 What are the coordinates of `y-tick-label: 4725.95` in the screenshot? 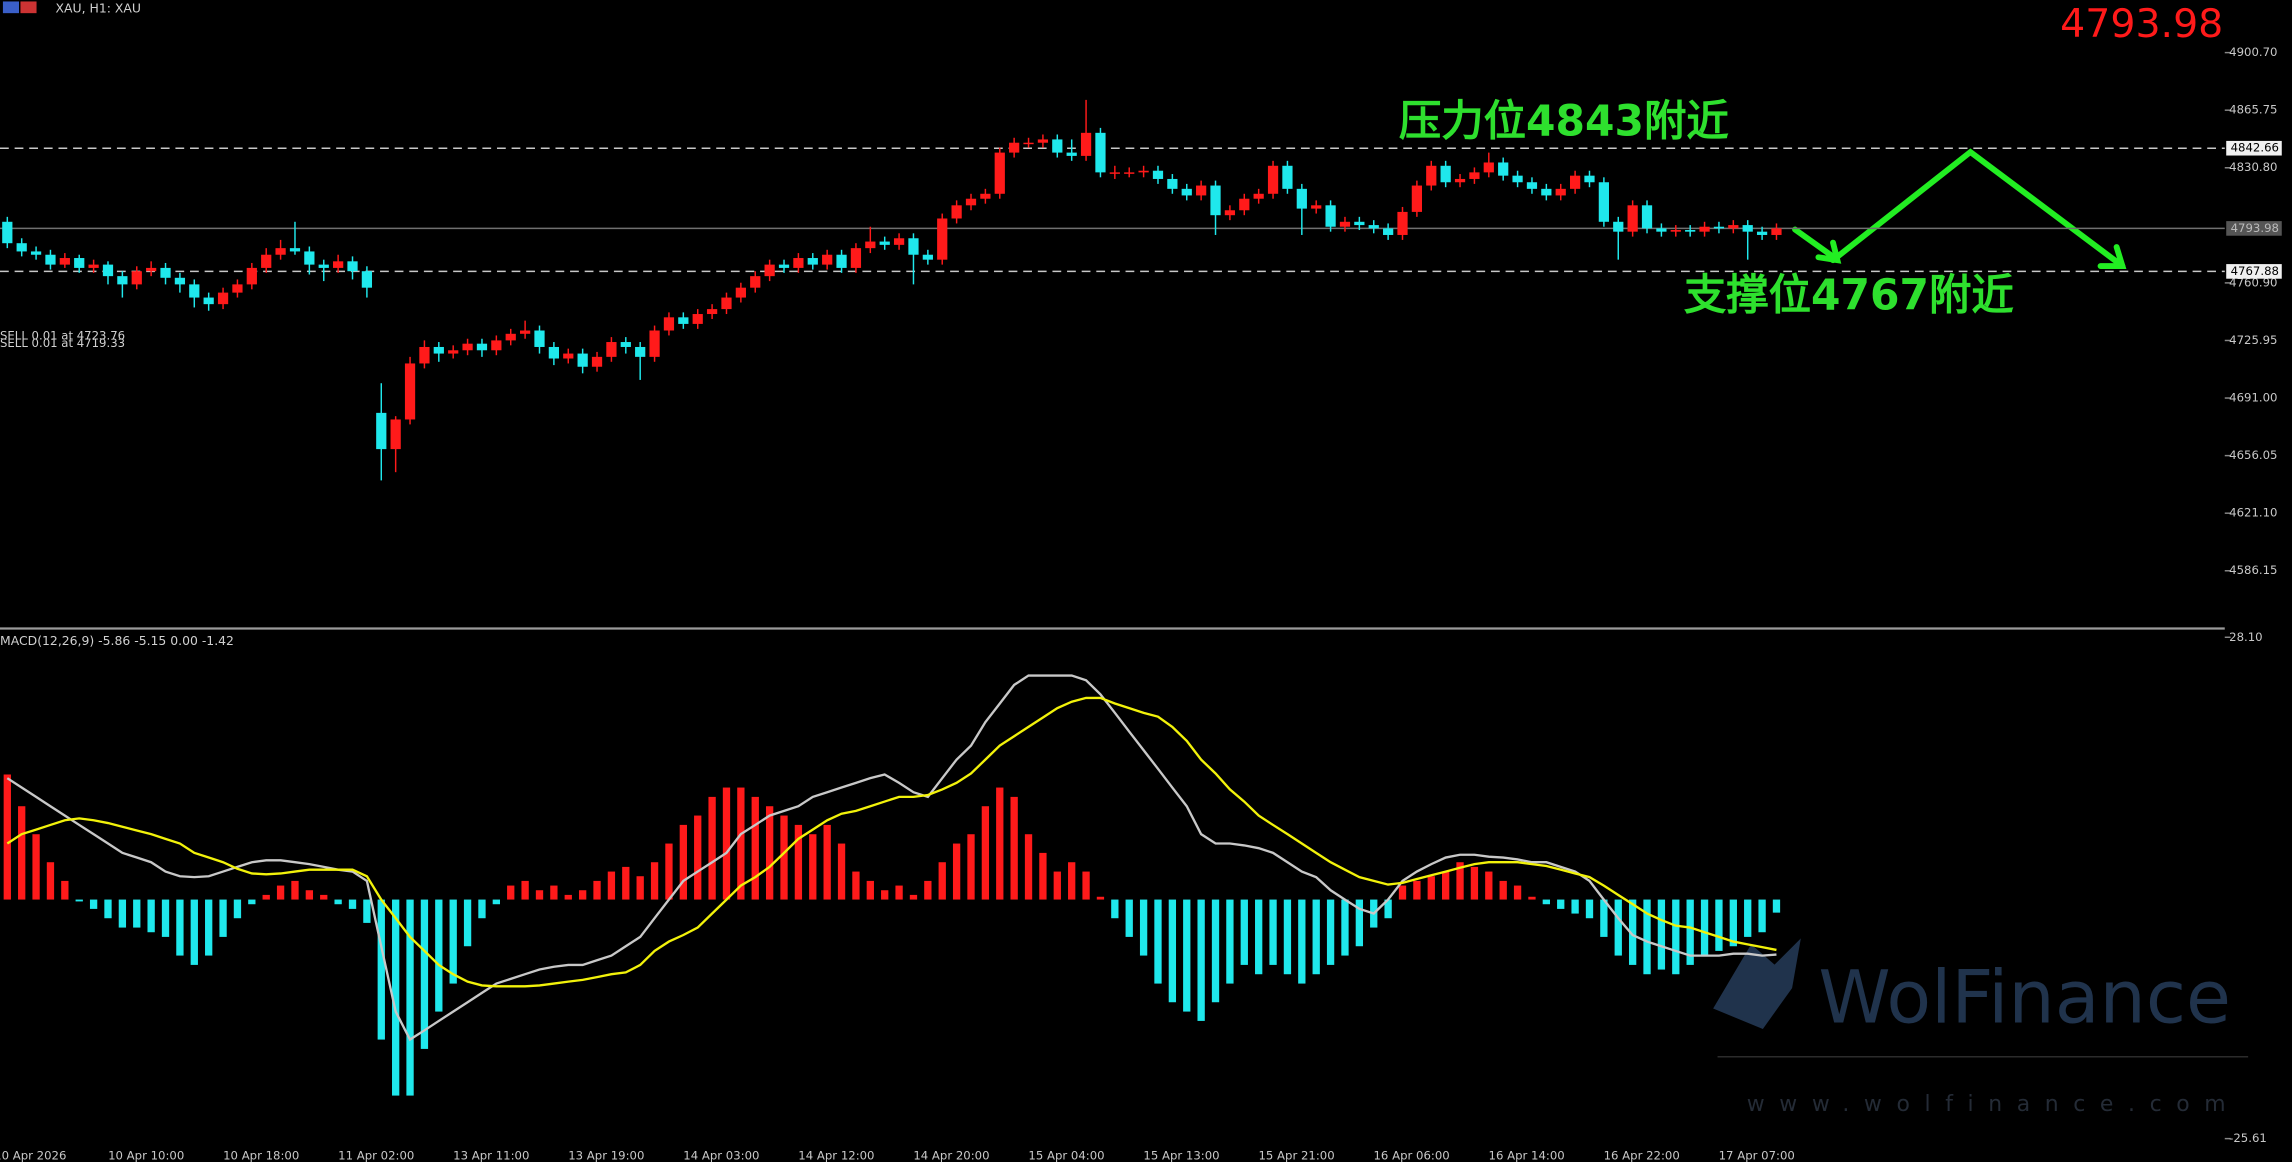 It's located at (2253, 340).